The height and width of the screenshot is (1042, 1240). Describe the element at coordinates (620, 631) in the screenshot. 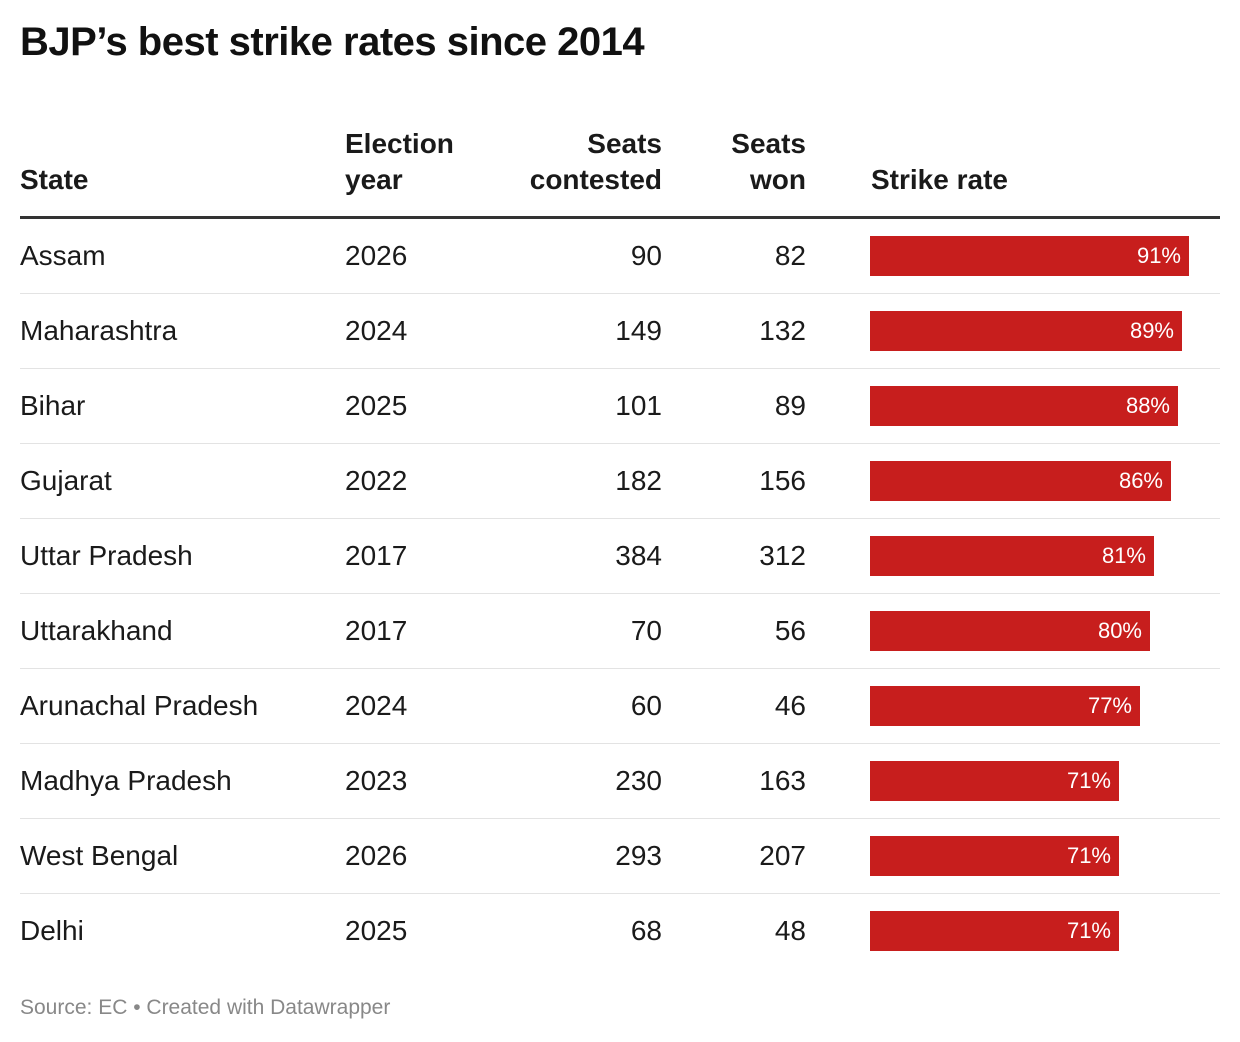

I see `table-row: Uttarakhand 2017 70 56 80%` at that location.